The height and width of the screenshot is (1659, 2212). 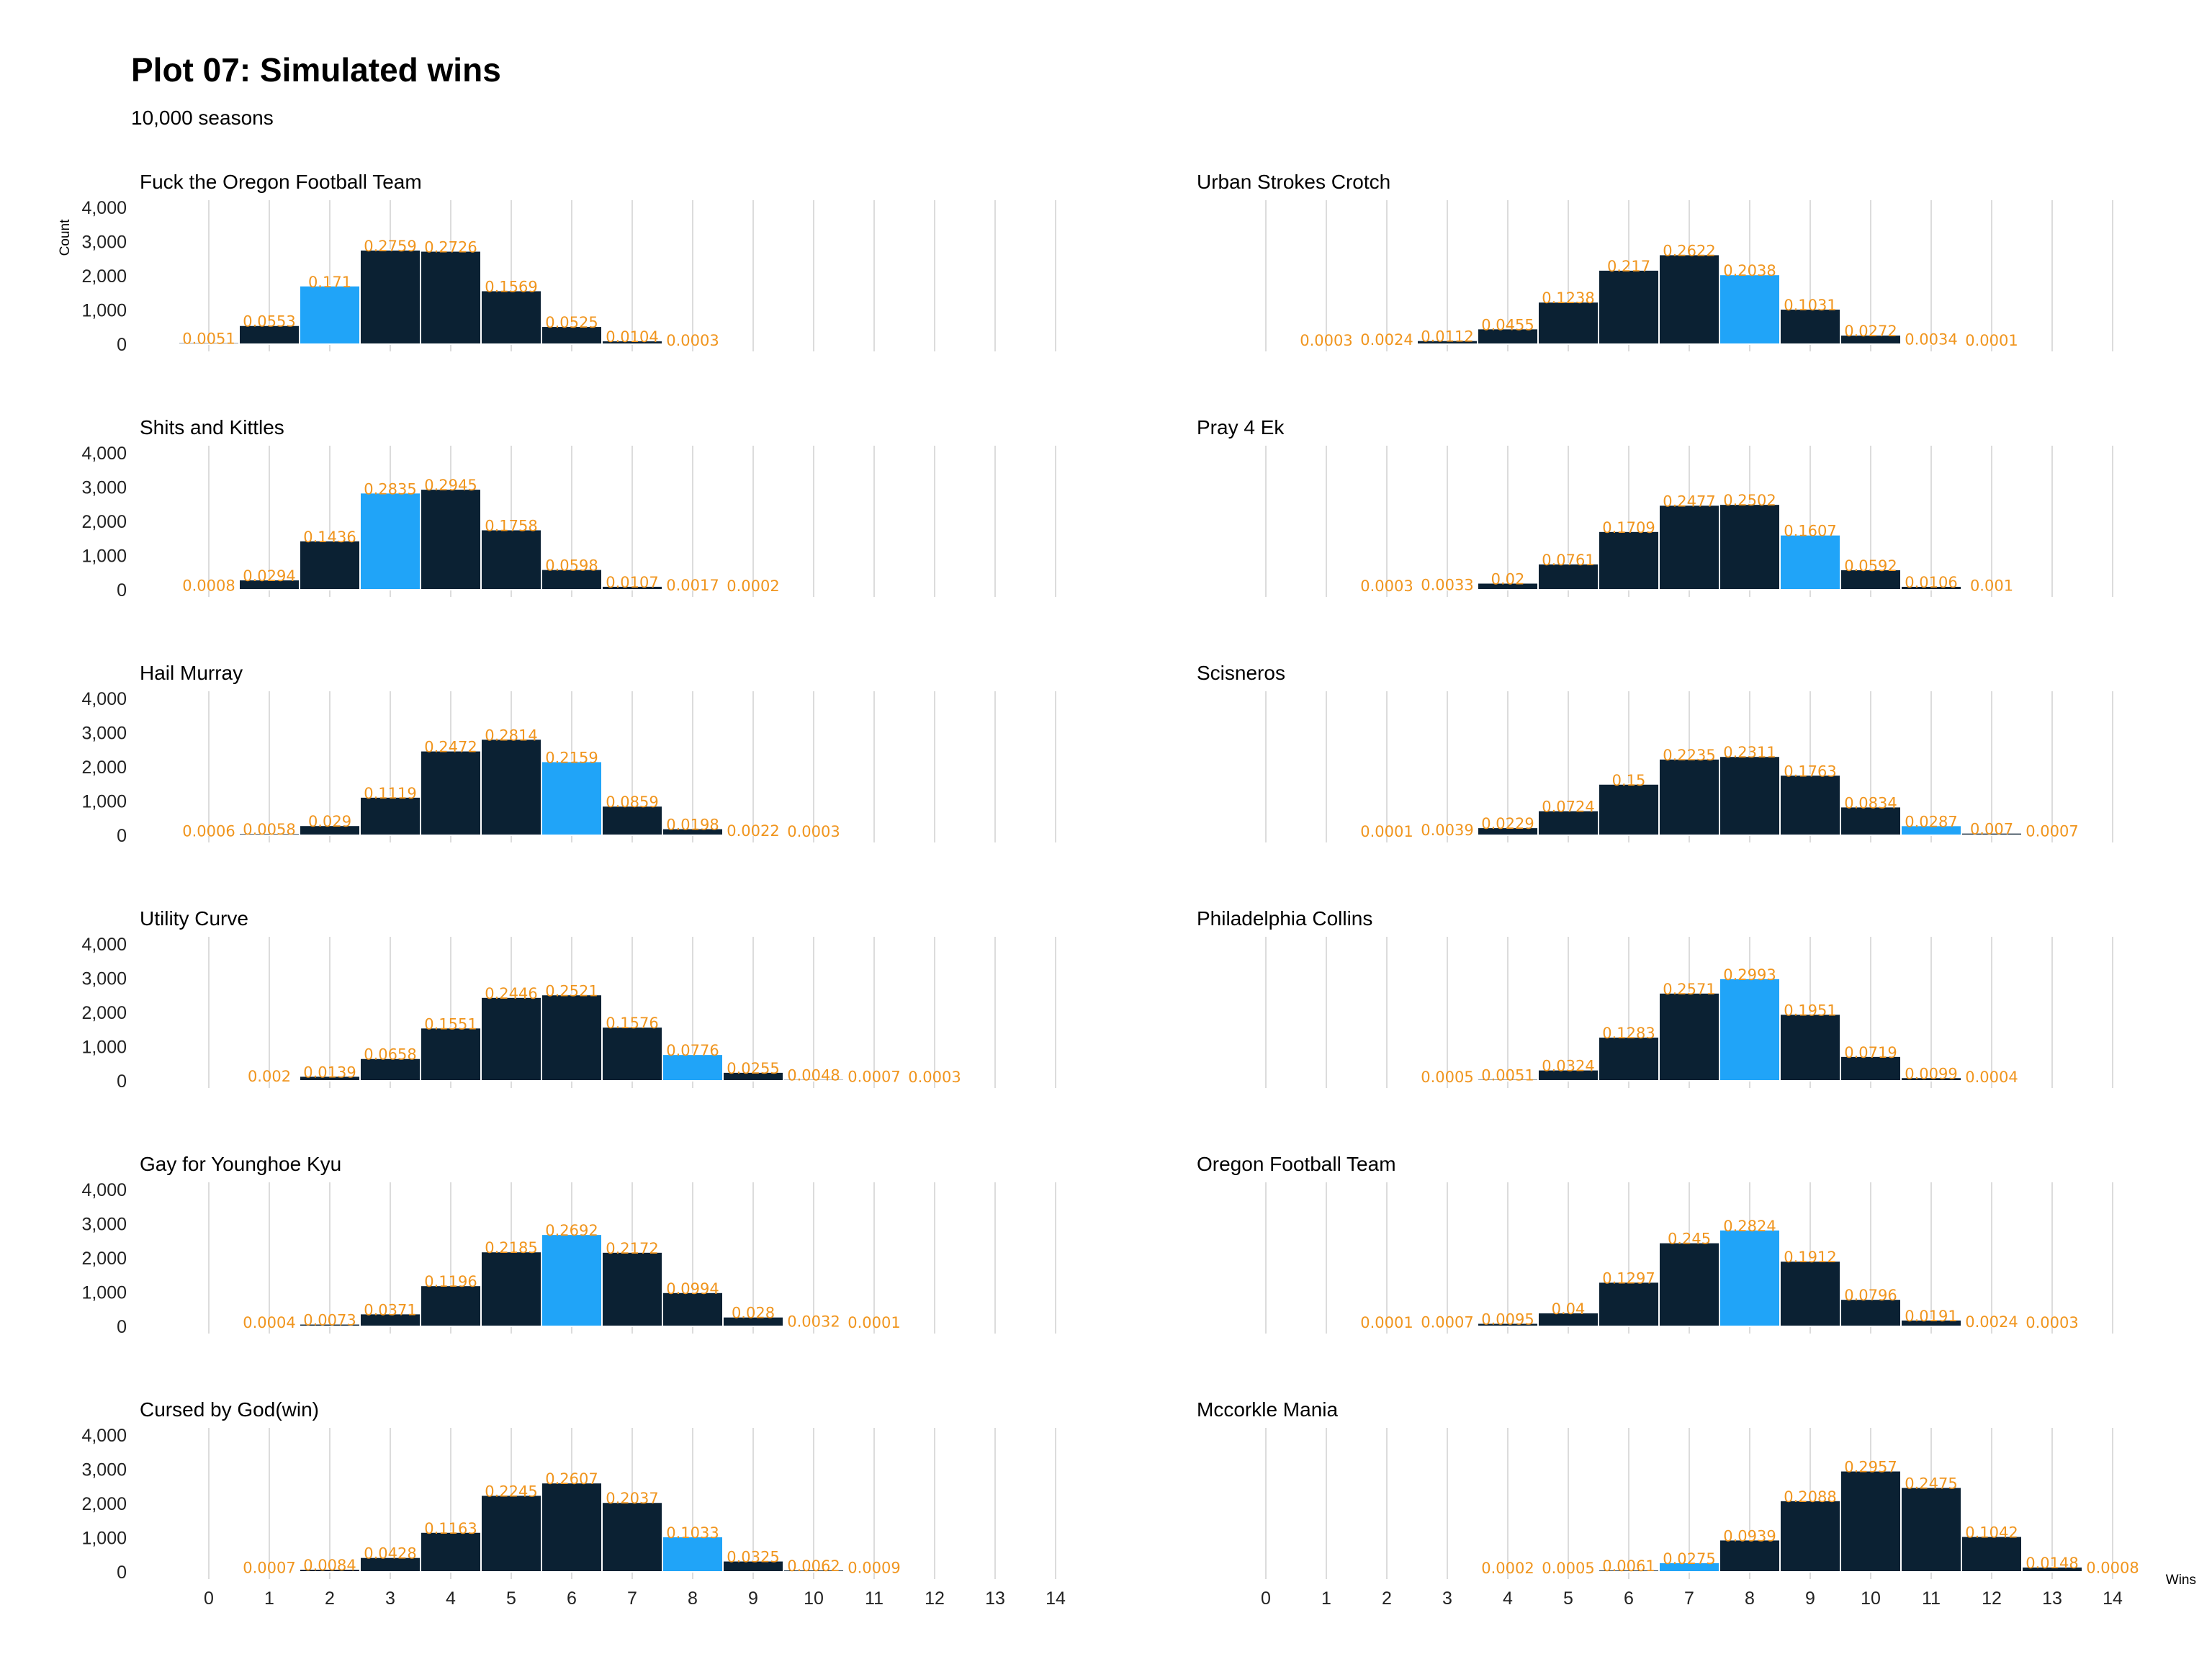 I want to click on data-label: 0.0428, so click(x=390, y=1554).